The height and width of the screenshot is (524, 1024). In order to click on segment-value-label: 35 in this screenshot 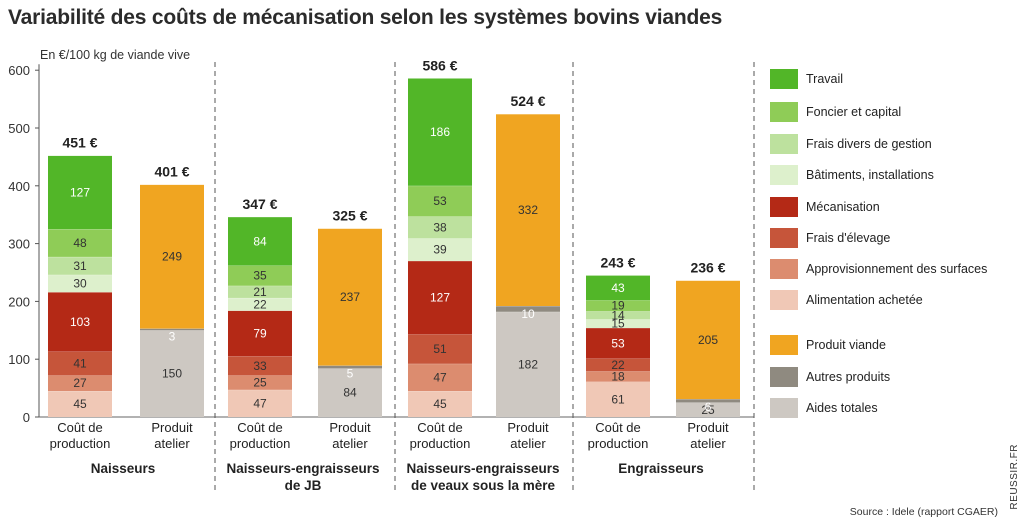, I will do `click(260, 276)`.